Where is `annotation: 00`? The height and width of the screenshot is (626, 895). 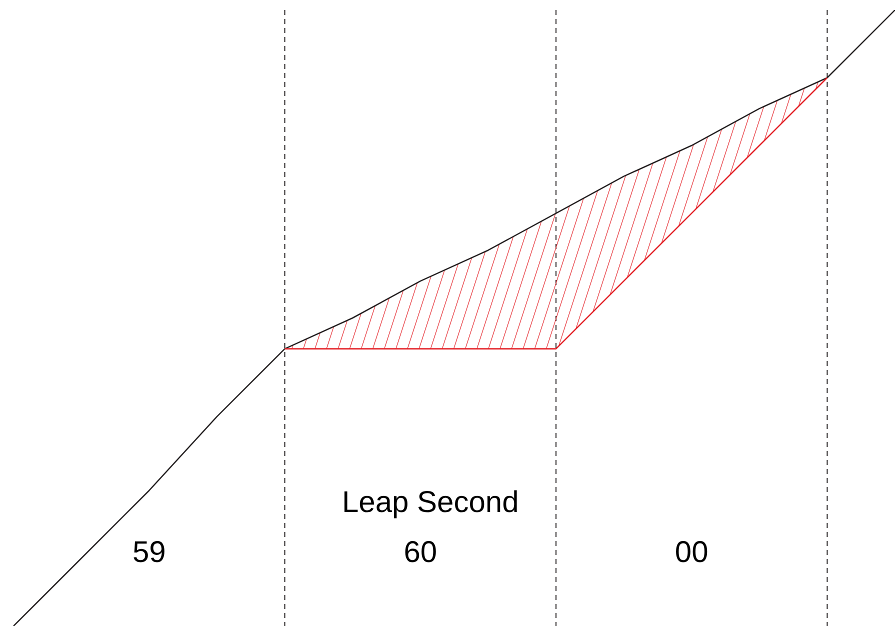 annotation: 00 is located at coordinates (691, 553).